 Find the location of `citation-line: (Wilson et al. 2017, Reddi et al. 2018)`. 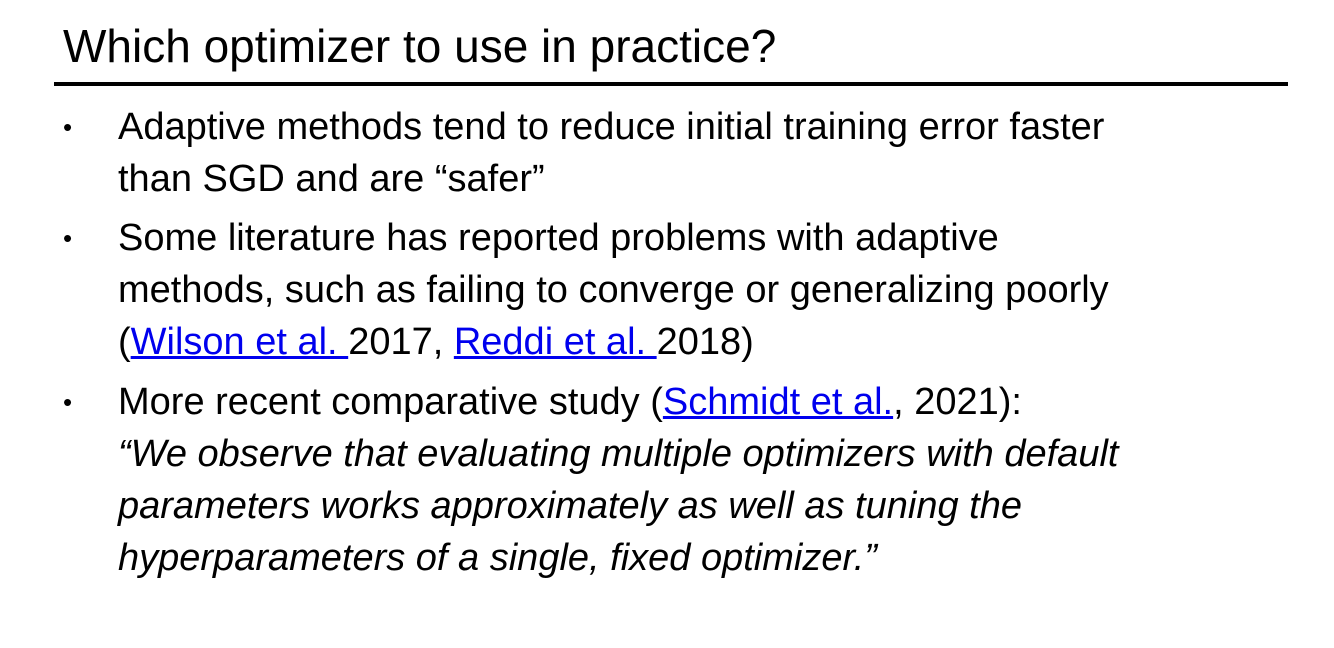

citation-line: (Wilson et al. 2017, Reddi et al. 2018) is located at coordinates (708, 342).